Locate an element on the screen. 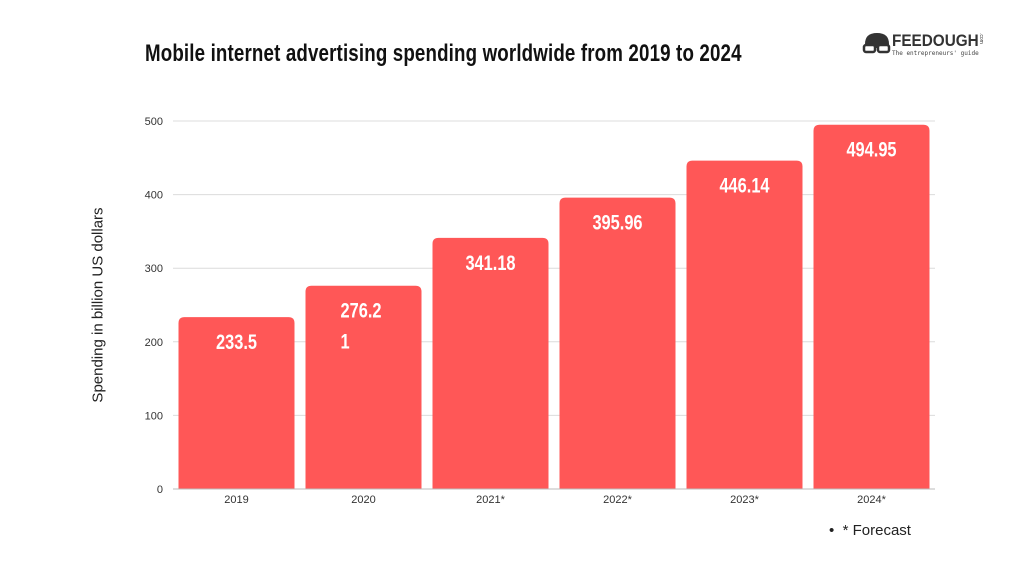 Image resolution: width=1024 pixels, height=576 pixels. y-tick-label: 200 is located at coordinates (154, 343).